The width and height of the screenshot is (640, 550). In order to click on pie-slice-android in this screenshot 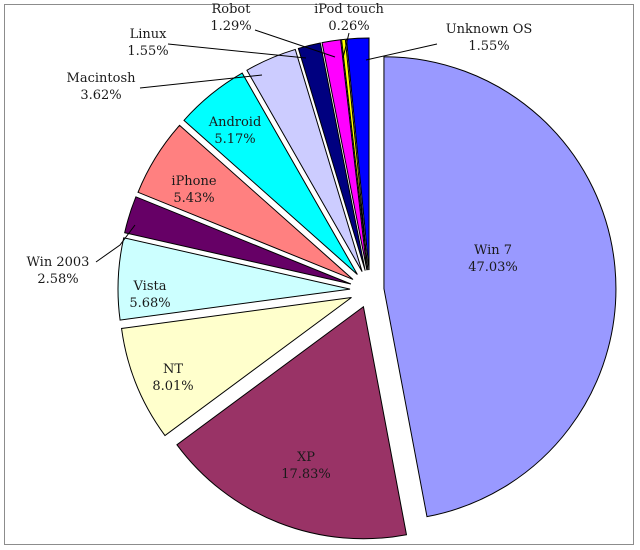, I will do `click(270, 173)`.